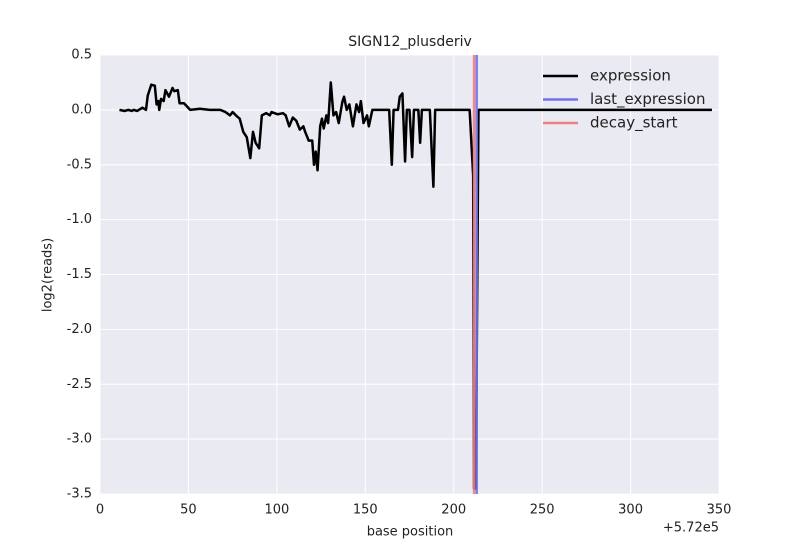 This screenshot has height=554, width=800. I want to click on x-tick-label: 50, so click(188, 510).